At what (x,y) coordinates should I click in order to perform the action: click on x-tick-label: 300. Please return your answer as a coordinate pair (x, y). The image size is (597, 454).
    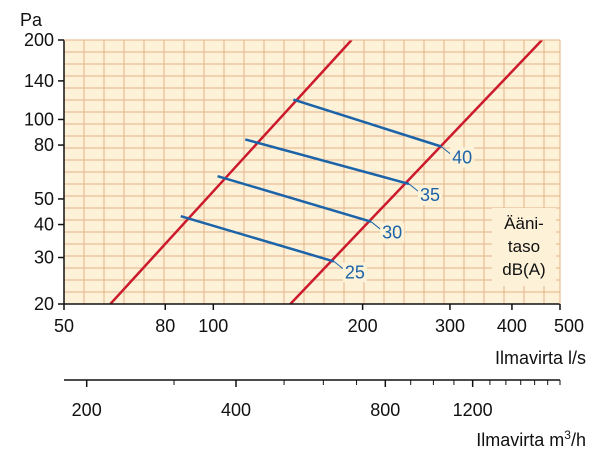
    Looking at the image, I should click on (450, 326).